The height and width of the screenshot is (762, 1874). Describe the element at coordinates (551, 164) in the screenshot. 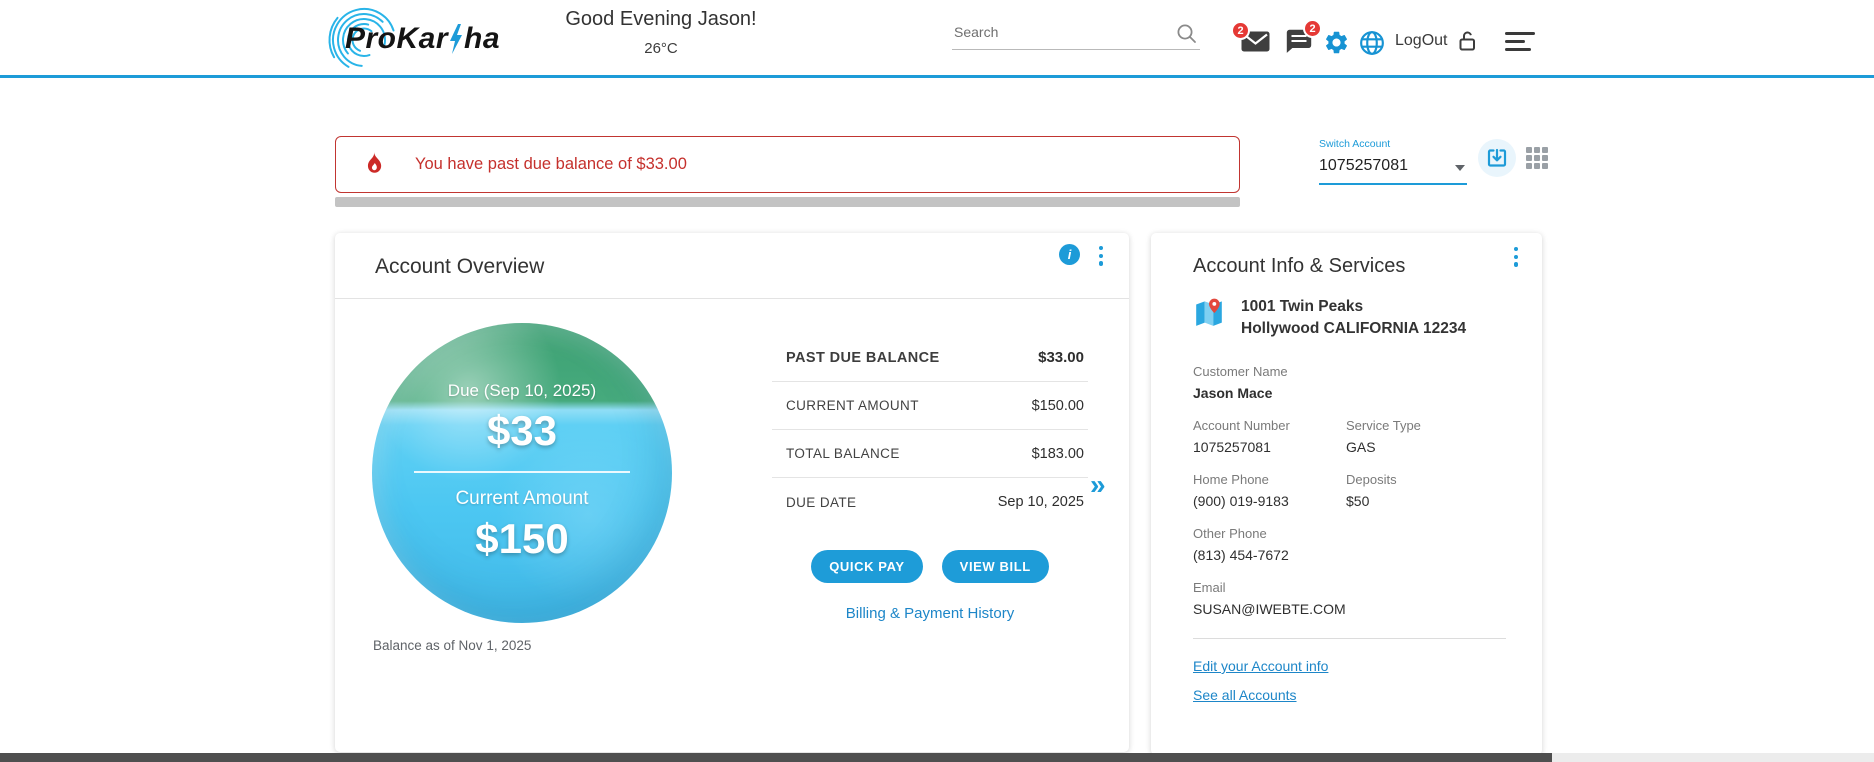

I see `alert-message: You have past due balance of $33.00` at that location.